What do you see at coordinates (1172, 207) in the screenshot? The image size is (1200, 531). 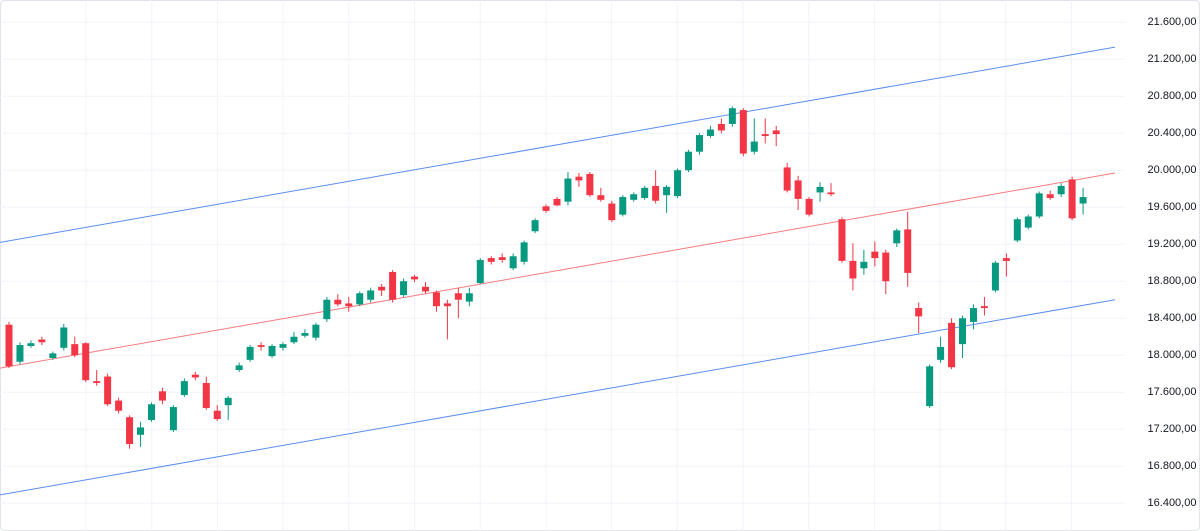 I see `y-tick-label: 19.600,00` at bounding box center [1172, 207].